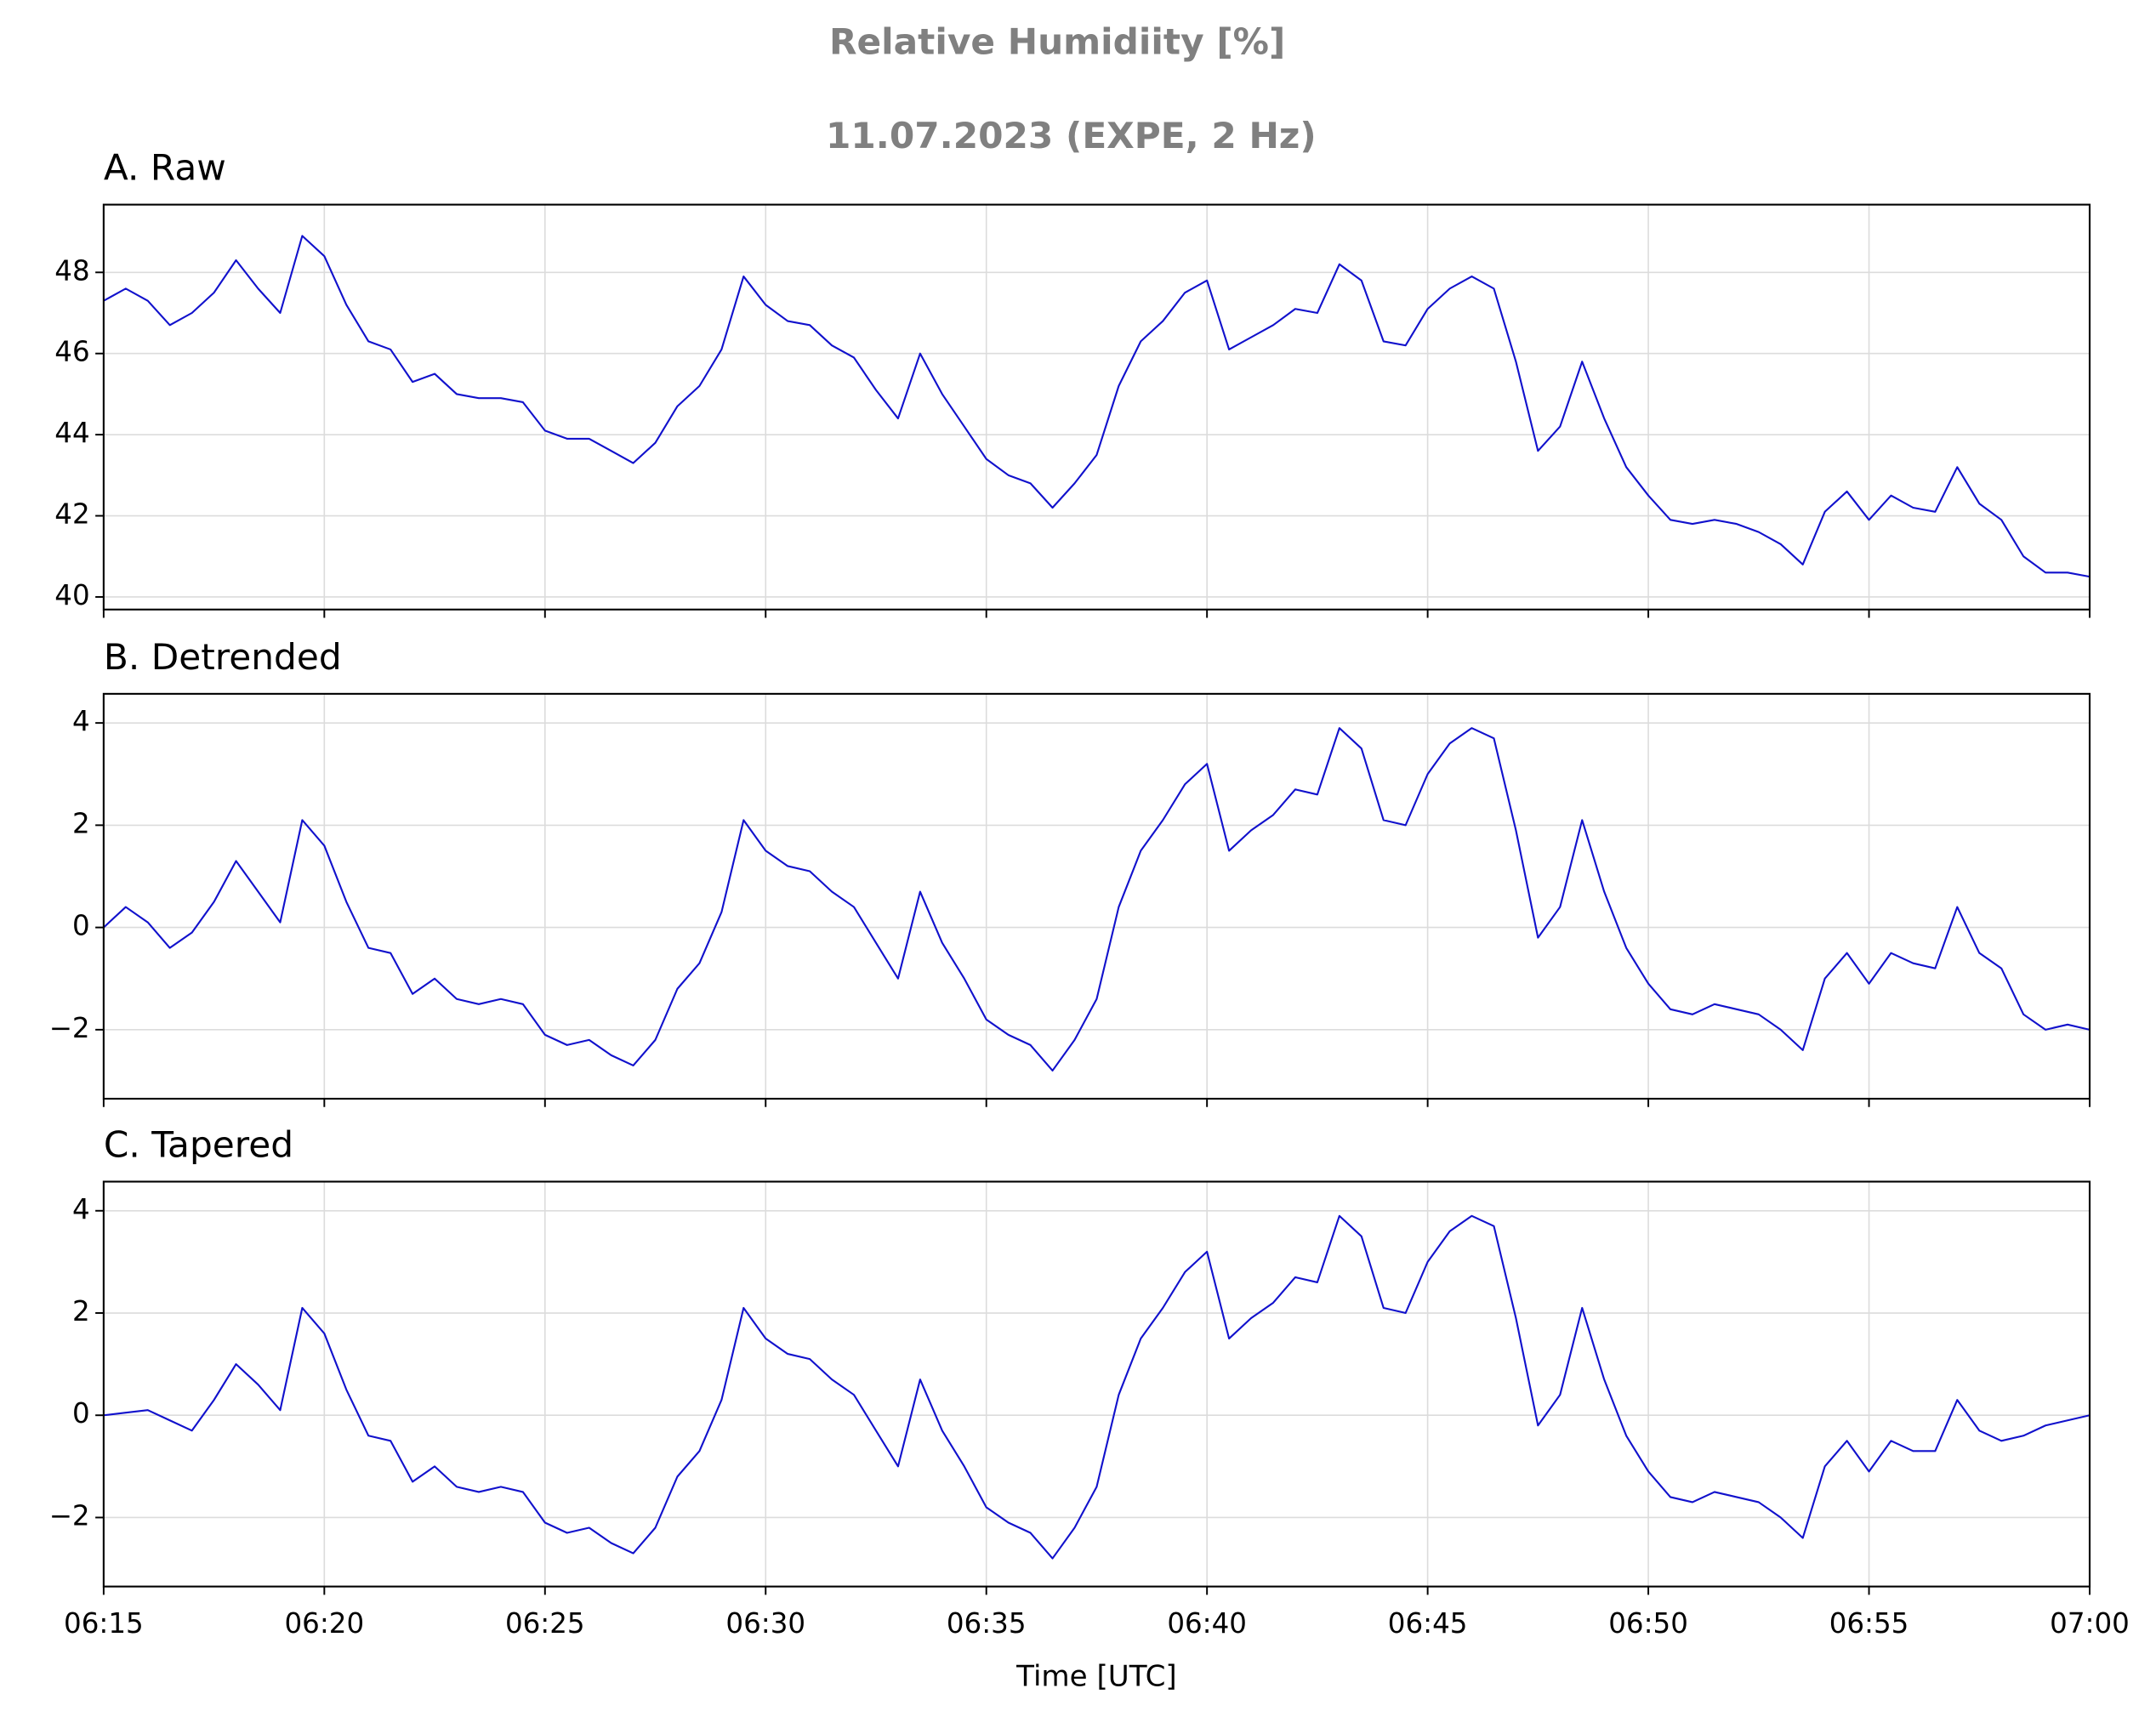  What do you see at coordinates (71, 433) in the screenshot?
I see `y-tick-label: 44` at bounding box center [71, 433].